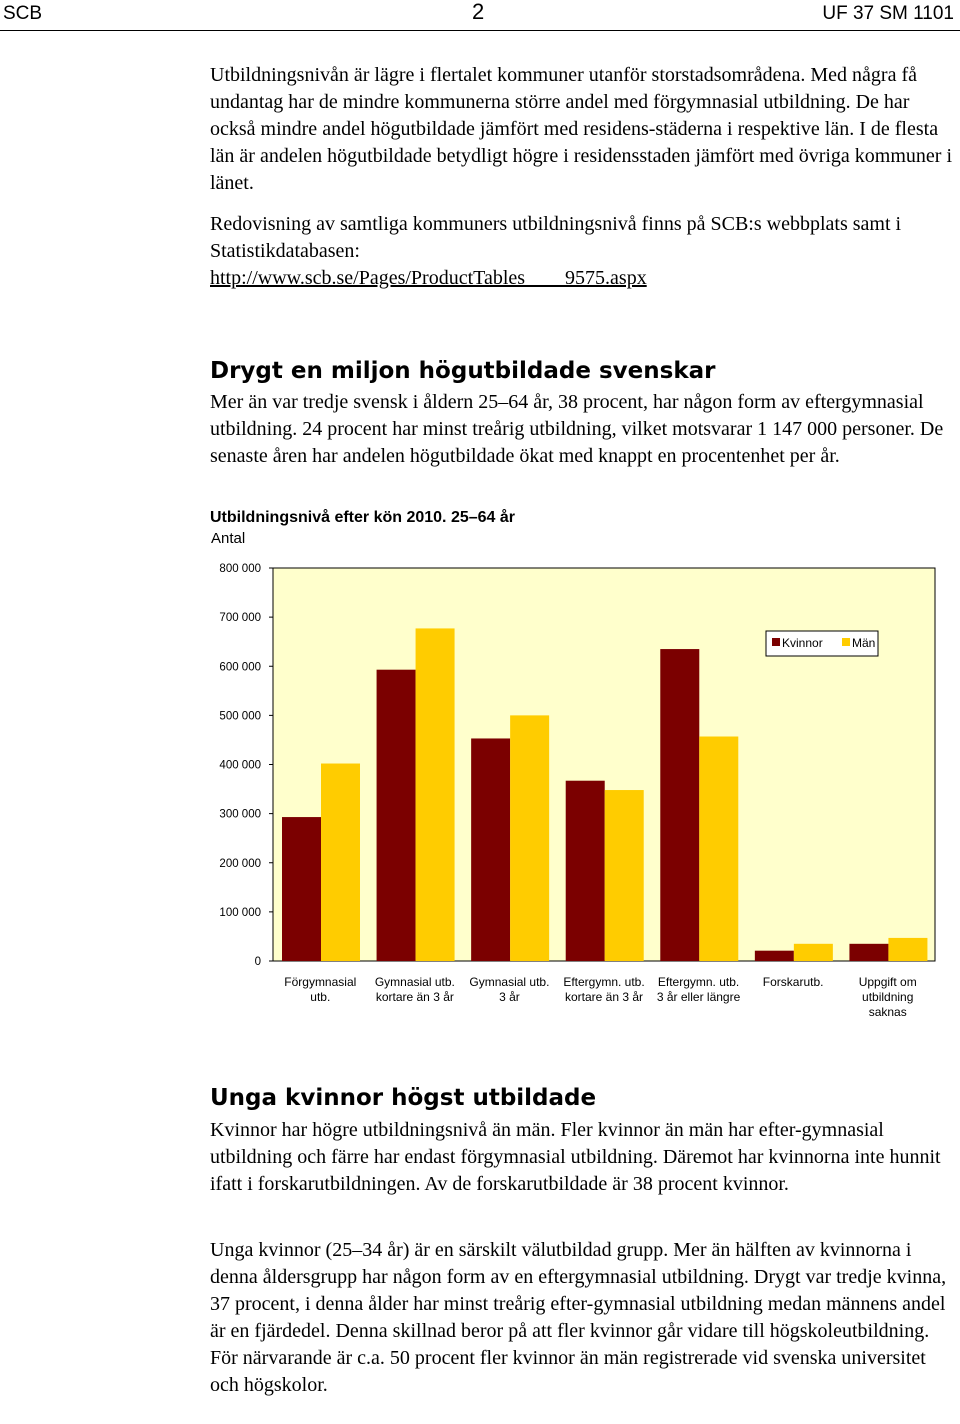  I want to click on y-tick-label: 0, so click(258, 962).